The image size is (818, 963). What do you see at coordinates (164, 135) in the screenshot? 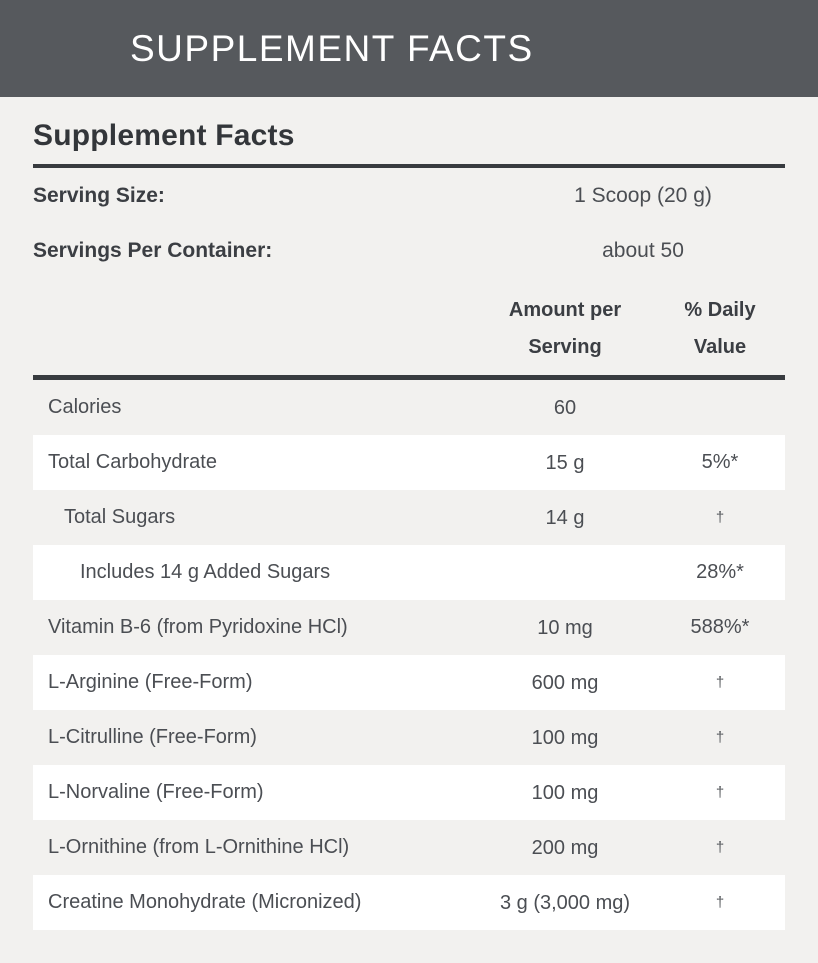
I see `panel-title: Supplement Facts` at bounding box center [164, 135].